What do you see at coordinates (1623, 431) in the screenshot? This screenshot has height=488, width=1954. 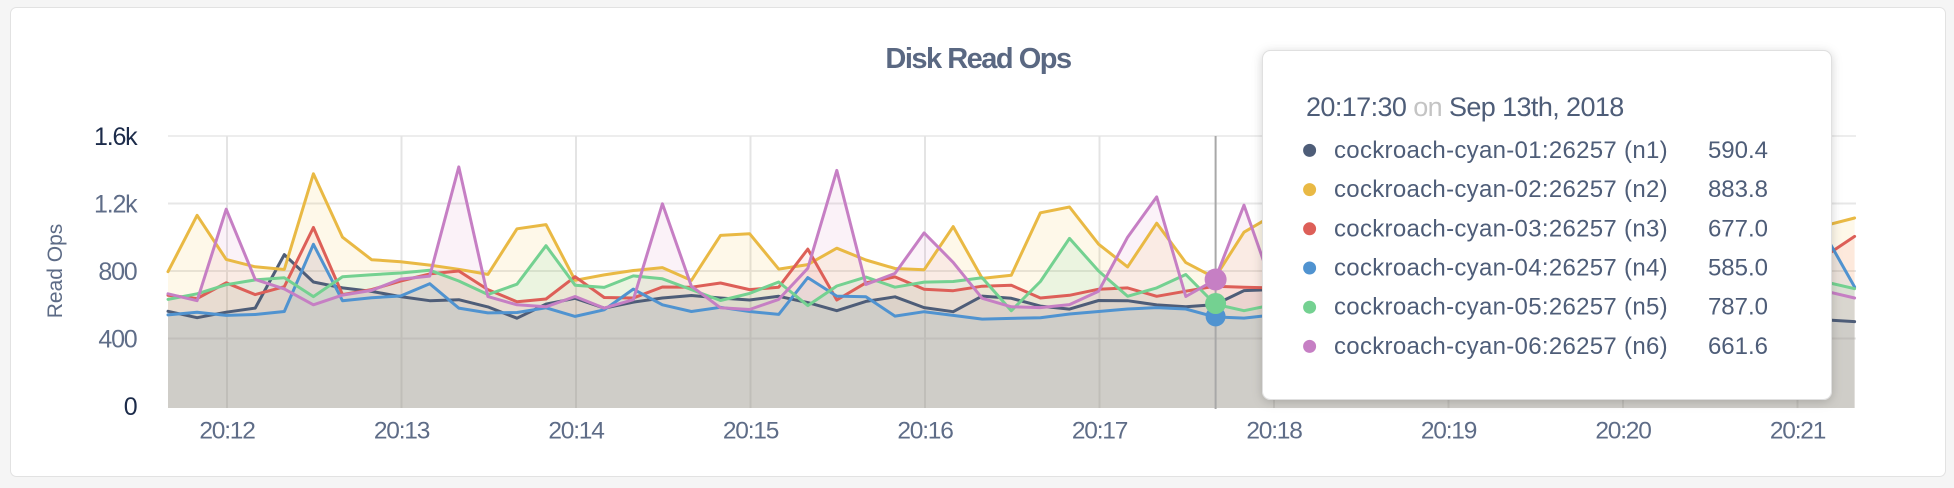 I see `svg-text: 20:20` at bounding box center [1623, 431].